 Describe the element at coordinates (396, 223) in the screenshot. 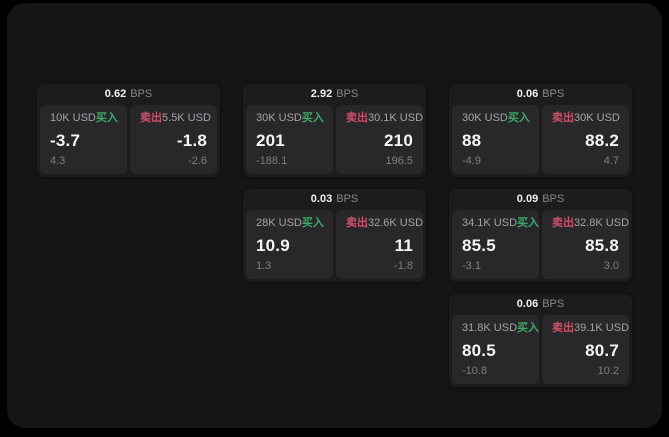

I see `sell-size: 32.6K USD` at that location.